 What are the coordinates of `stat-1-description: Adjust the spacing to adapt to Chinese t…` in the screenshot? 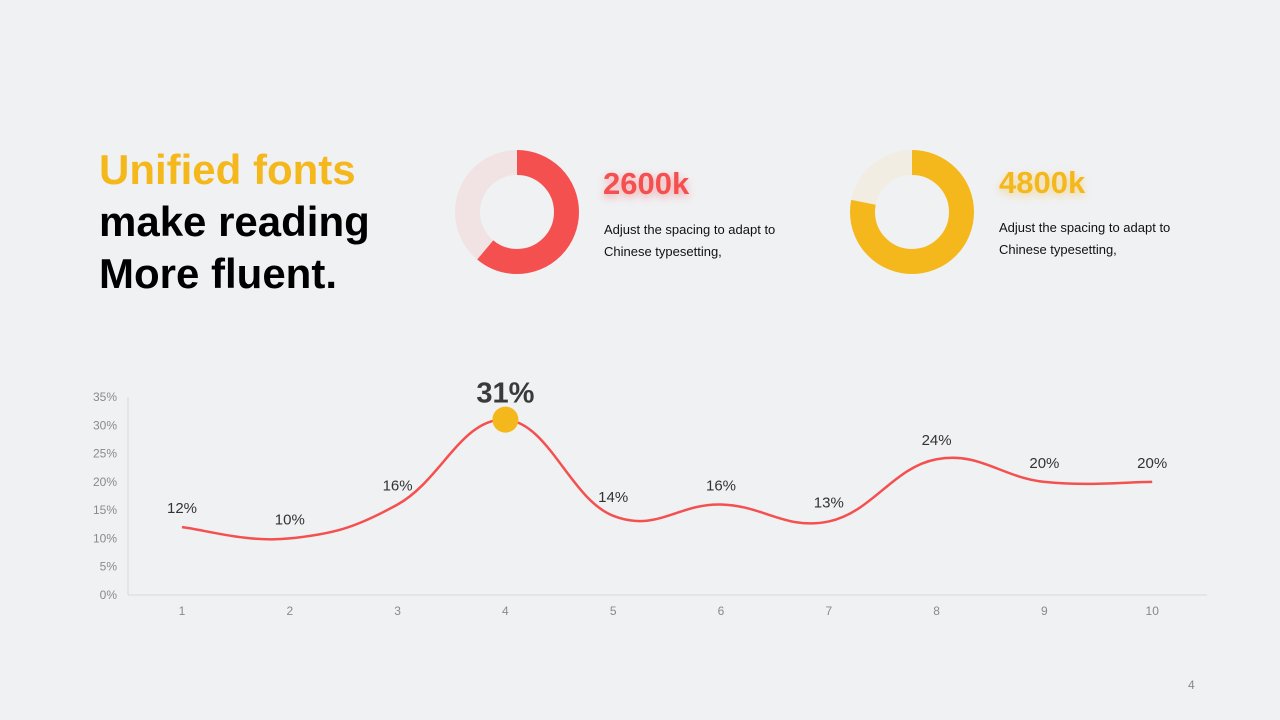 It's located at (690, 240).